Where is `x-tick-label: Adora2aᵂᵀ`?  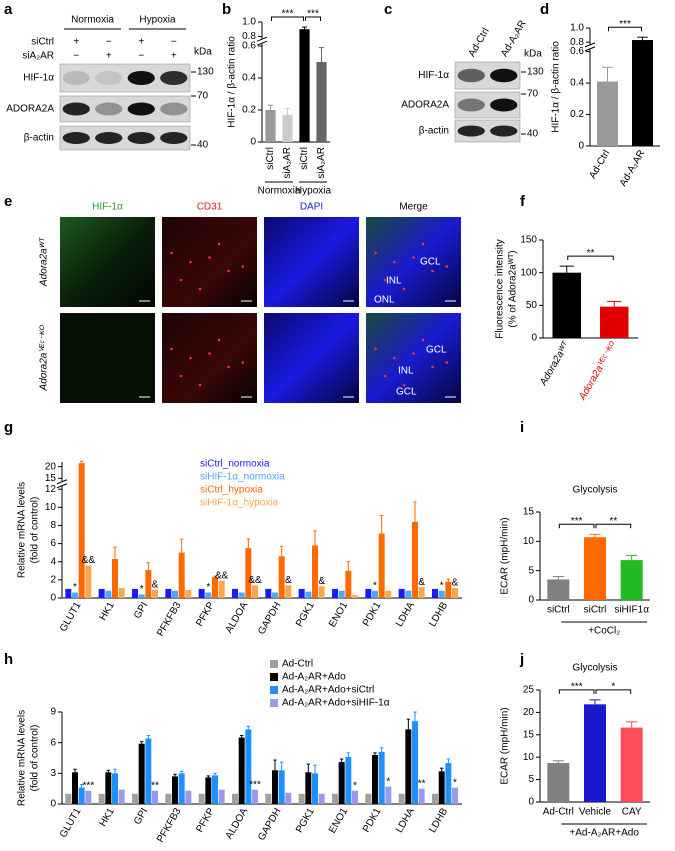 x-tick-label: Adora2aᵂᵀ is located at coordinates (555, 363).